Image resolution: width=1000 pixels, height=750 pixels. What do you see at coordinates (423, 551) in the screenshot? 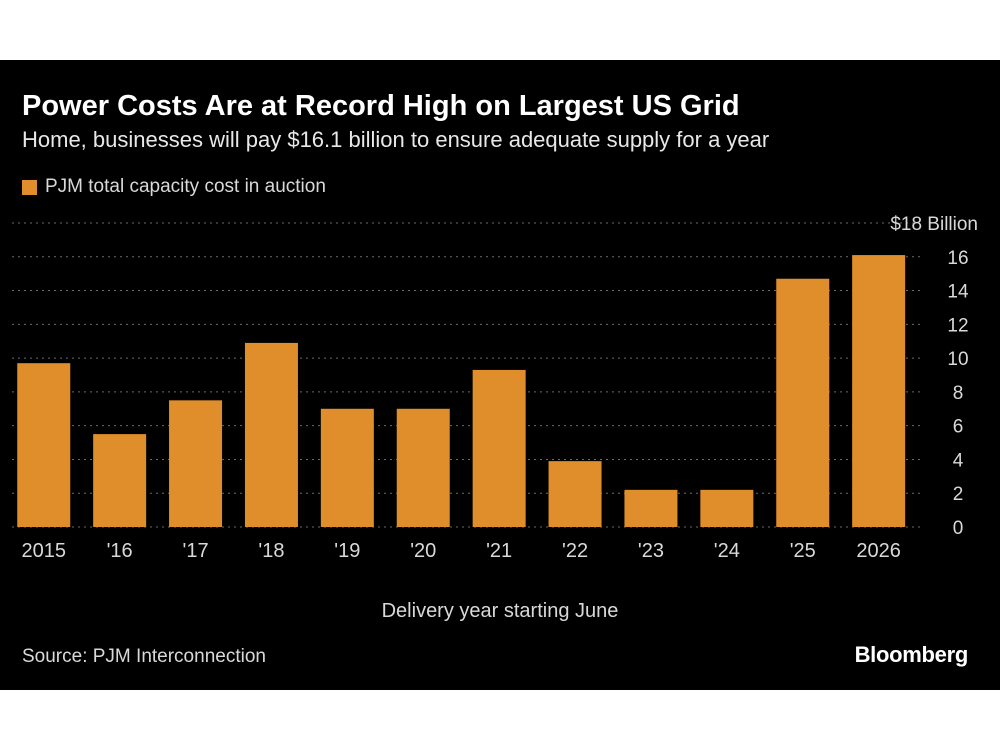
I see `x-category-label: '20` at bounding box center [423, 551].